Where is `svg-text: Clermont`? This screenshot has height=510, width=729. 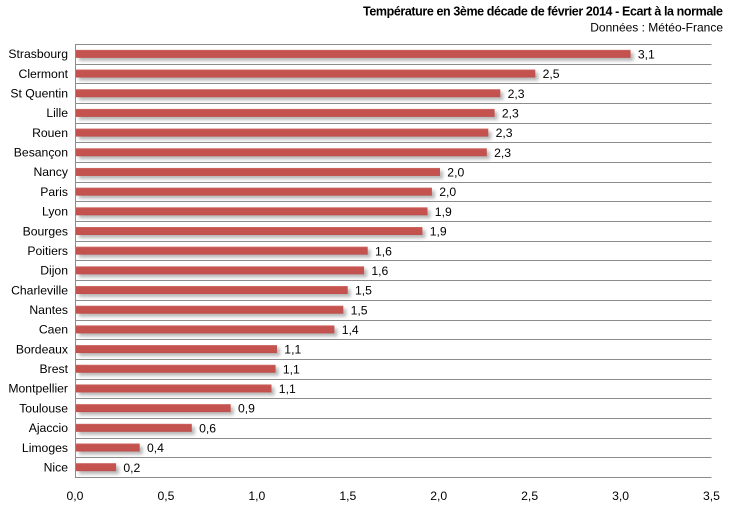
svg-text: Clermont is located at coordinates (44, 74).